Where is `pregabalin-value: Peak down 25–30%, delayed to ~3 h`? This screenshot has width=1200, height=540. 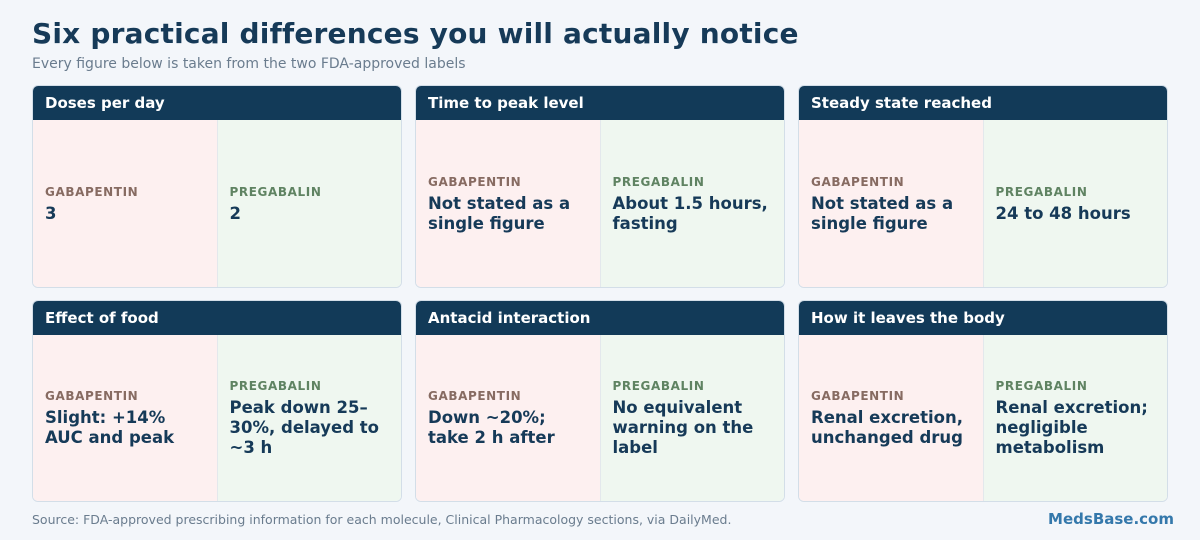 pregabalin-value: Peak down 25–30%, delayed to ~3 h is located at coordinates (304, 427).